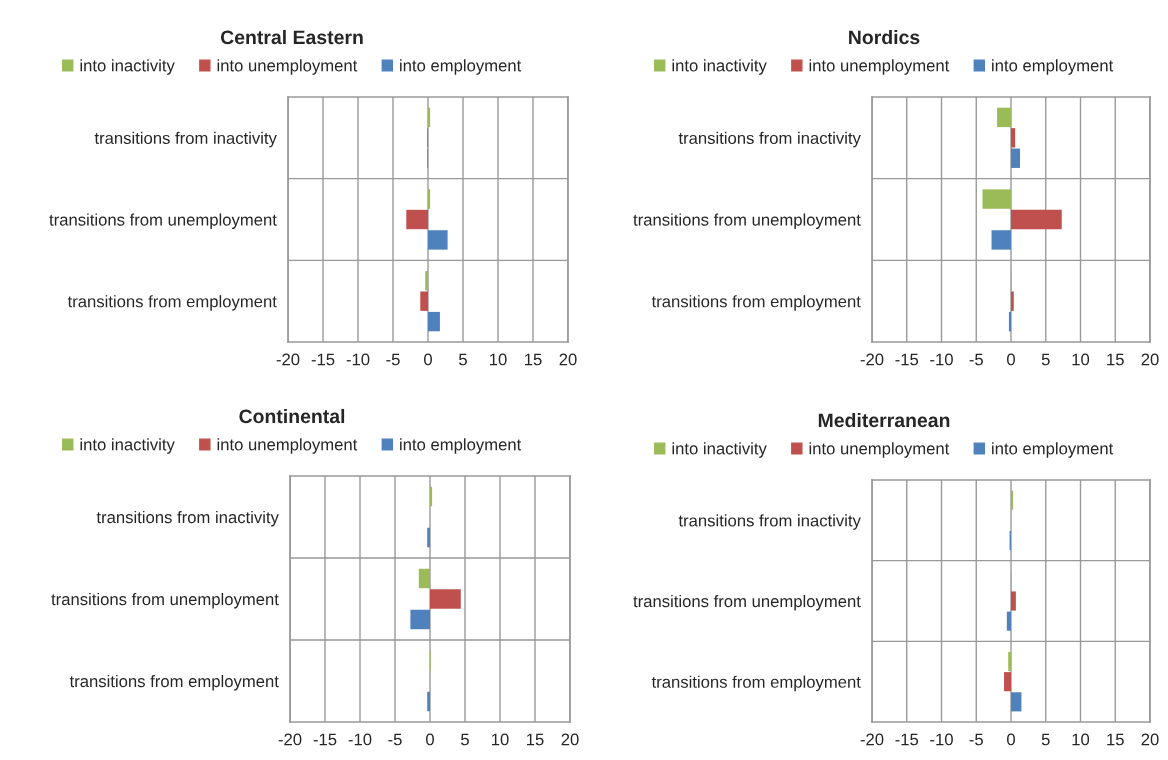  What do you see at coordinates (291, 37) in the screenshot?
I see `chart-title: Central Eastern` at bounding box center [291, 37].